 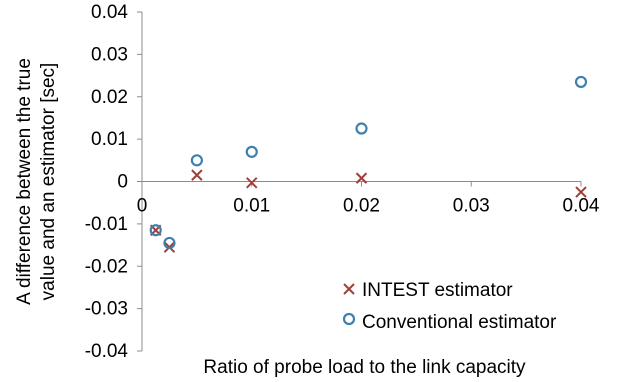 I want to click on y-tick-label: 0.01, so click(x=109, y=139).